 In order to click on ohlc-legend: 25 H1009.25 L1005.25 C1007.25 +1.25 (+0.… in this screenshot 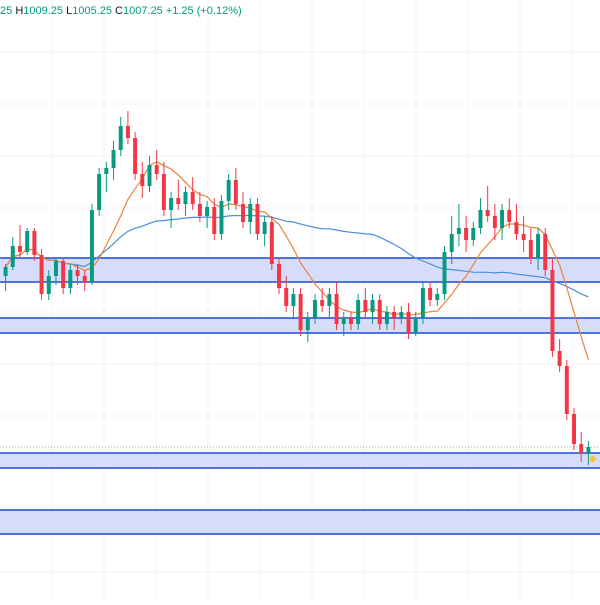, I will do `click(121, 11)`.